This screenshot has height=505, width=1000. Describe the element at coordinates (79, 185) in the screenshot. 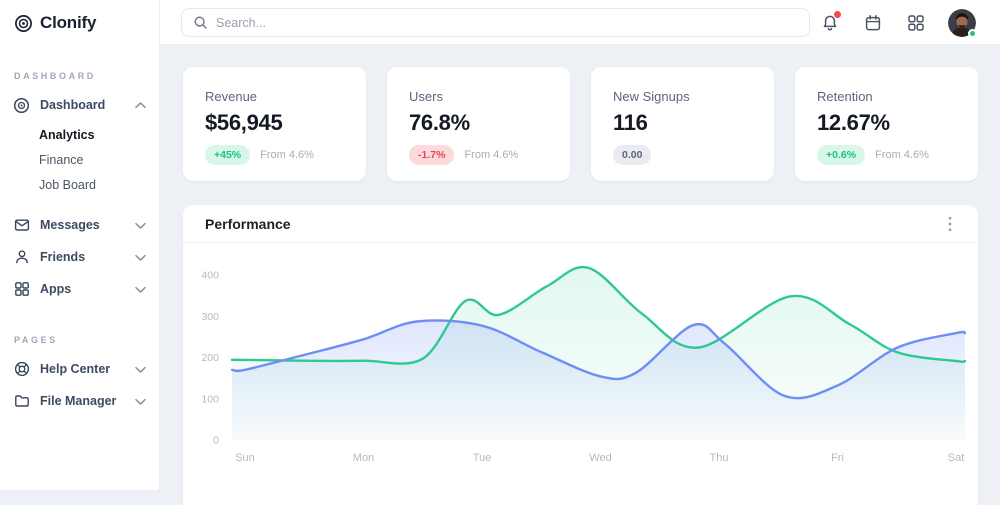

I see `sidebar-item-job-board: Job Board` at that location.